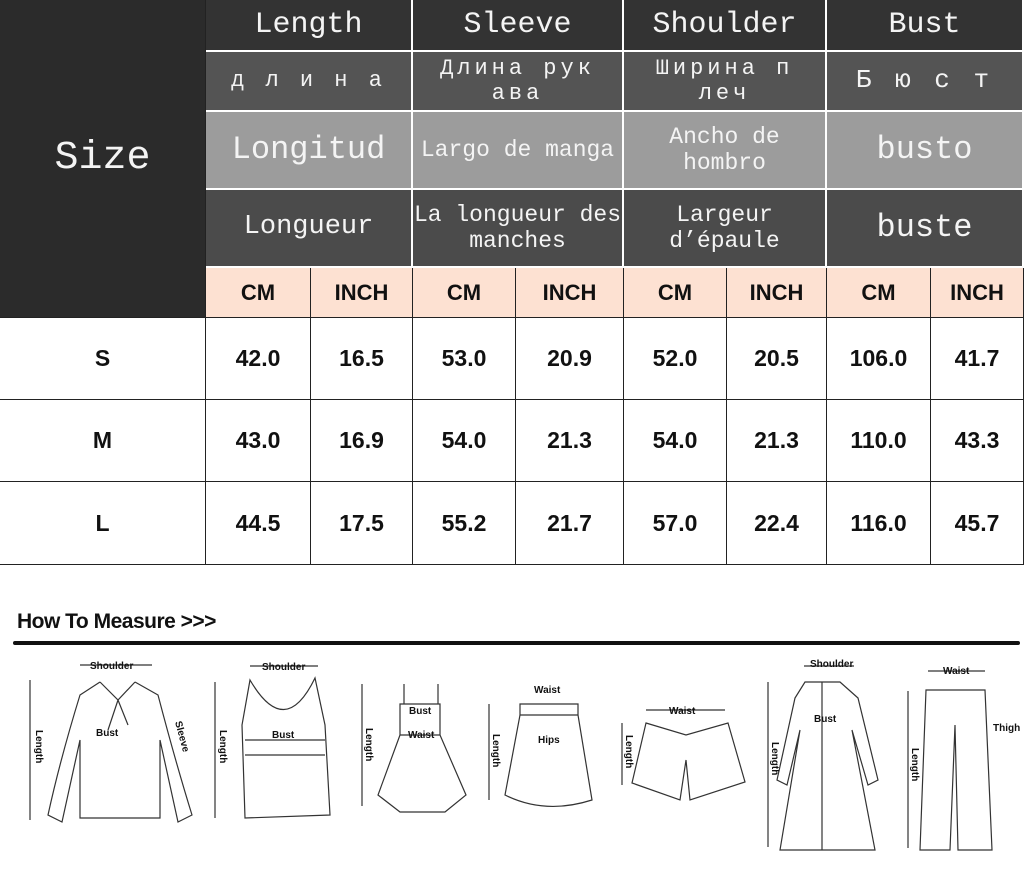 Image resolution: width=1024 pixels, height=870 pixels. Describe the element at coordinates (963, 758) in the screenshot. I see `pants-illustration: Waist Length Thigh` at that location.